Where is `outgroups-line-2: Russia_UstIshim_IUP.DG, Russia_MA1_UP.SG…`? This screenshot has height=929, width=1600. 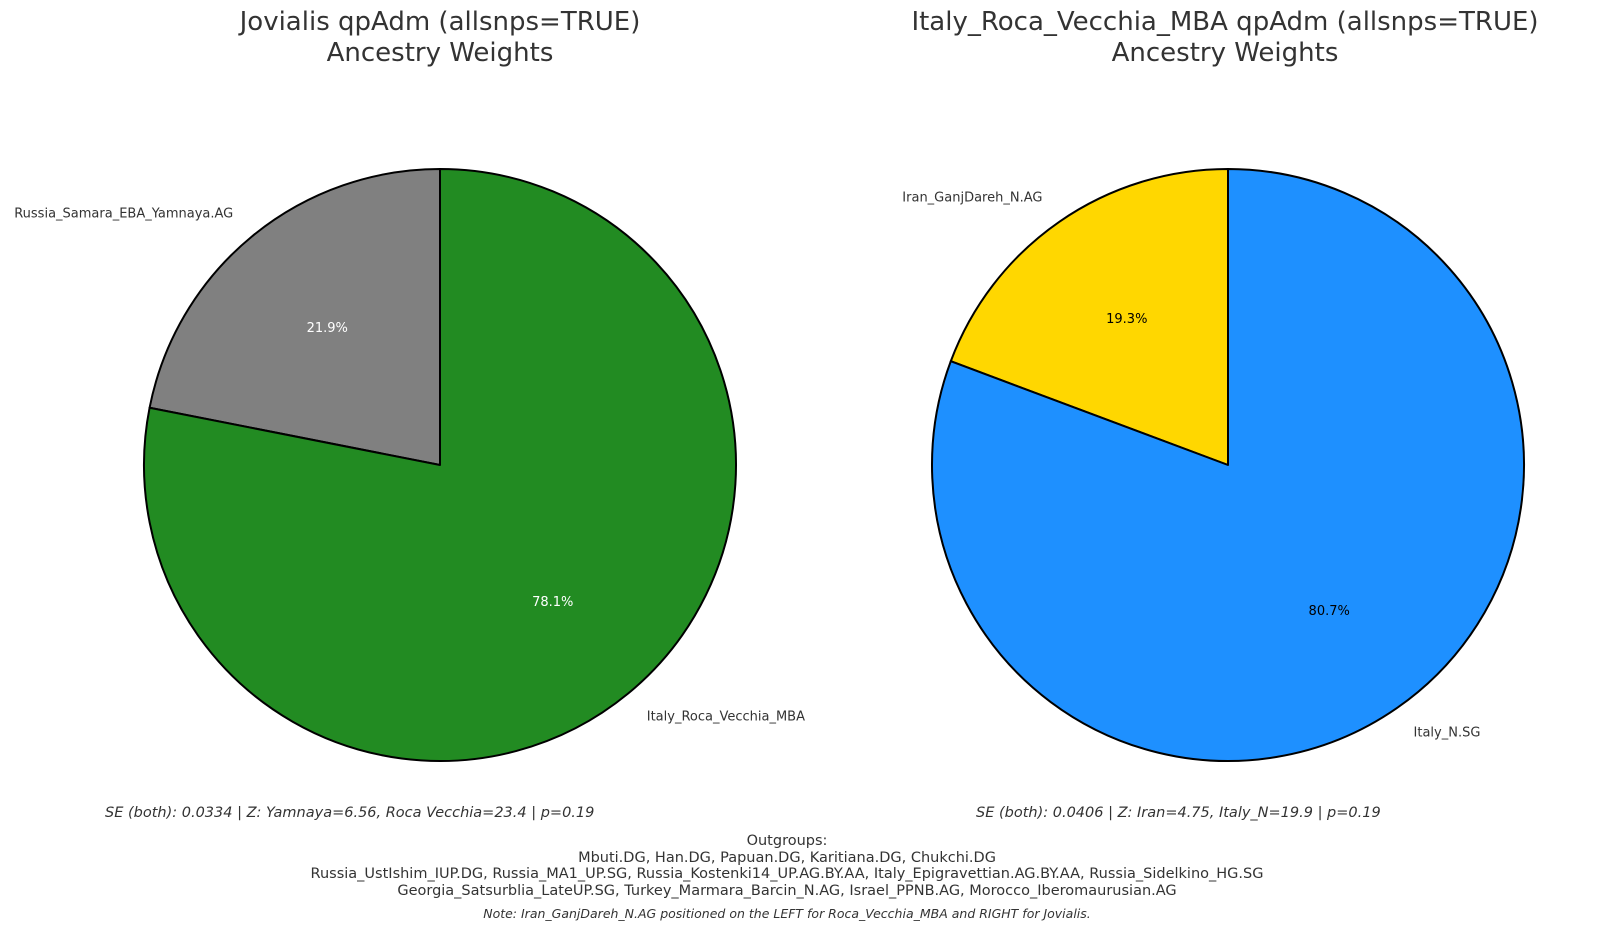 outgroups-line-2: Russia_UstIshim_IUP.DG, Russia_MA1_UP.SG… is located at coordinates (787, 874).